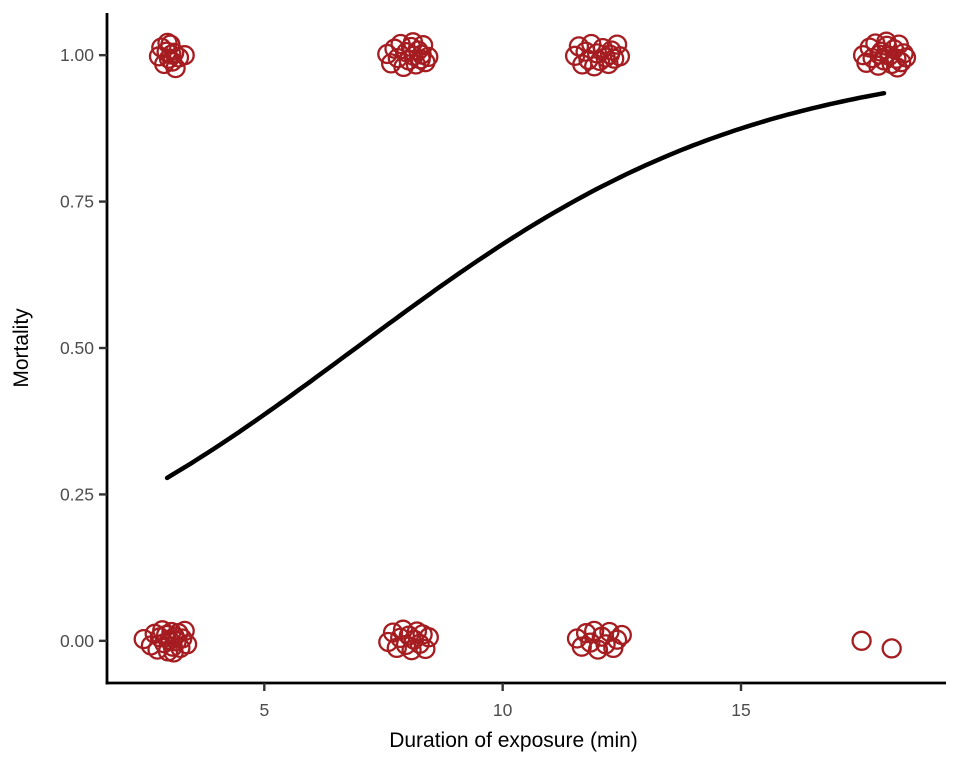  What do you see at coordinates (264, 710) in the screenshot?
I see `x-tick-label: 5` at bounding box center [264, 710].